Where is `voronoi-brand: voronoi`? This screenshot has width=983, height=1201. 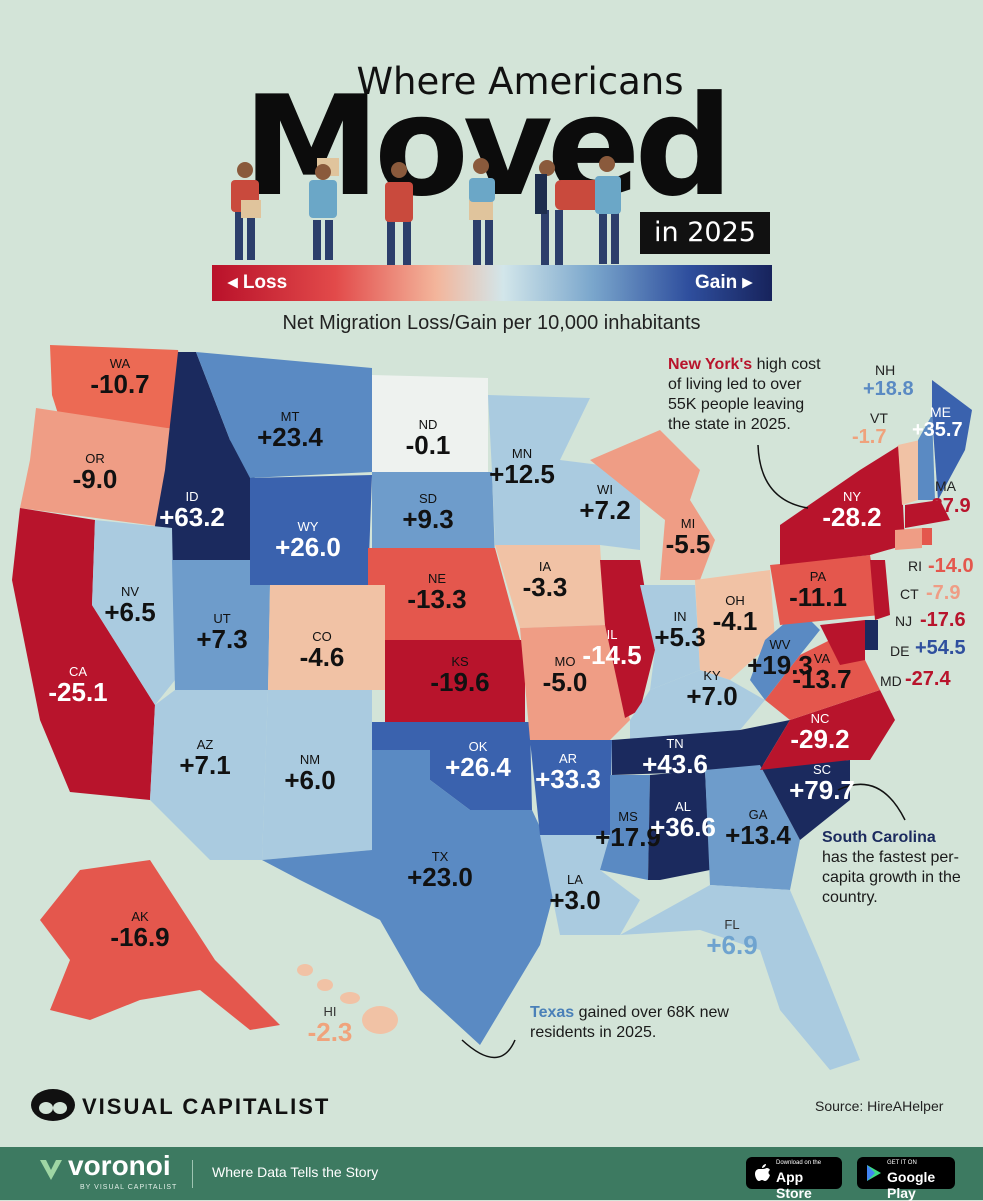
voronoi-brand: voronoi is located at coordinates (119, 1165).